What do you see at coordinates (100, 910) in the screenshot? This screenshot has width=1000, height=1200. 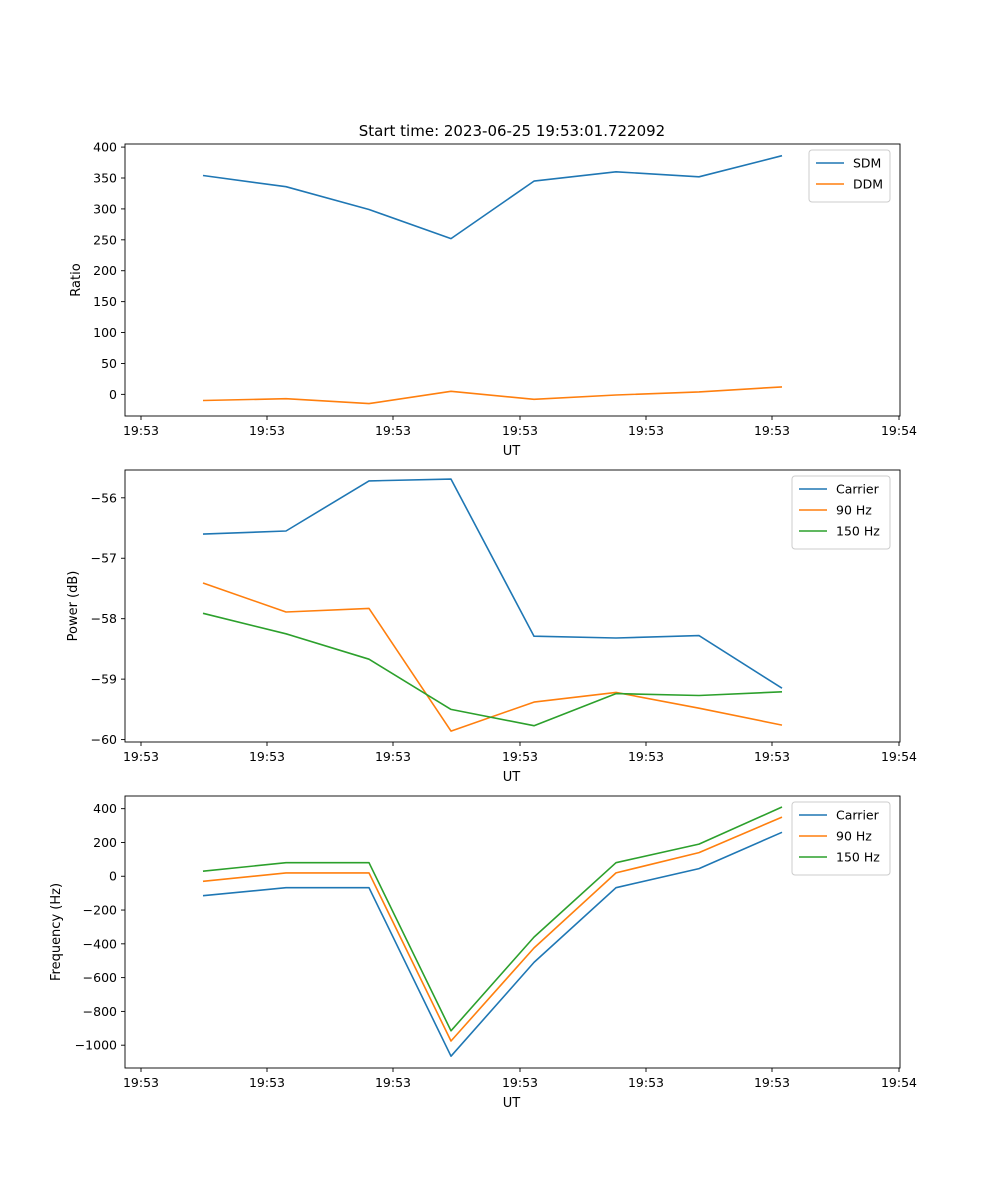 I see `y-tick-label: −200` at bounding box center [100, 910].